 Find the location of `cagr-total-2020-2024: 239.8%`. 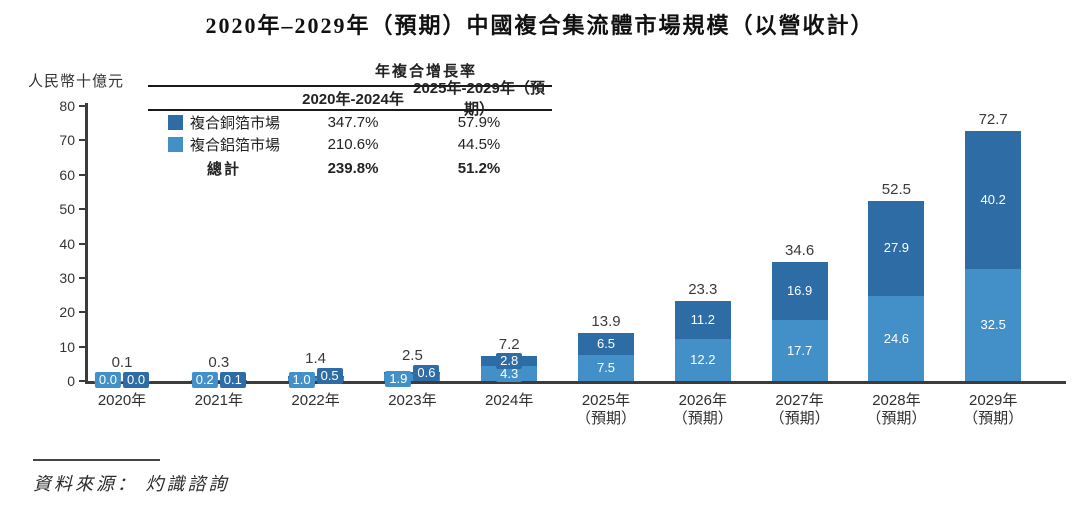

cagr-total-2020-2024: 239.8% is located at coordinates (353, 168).